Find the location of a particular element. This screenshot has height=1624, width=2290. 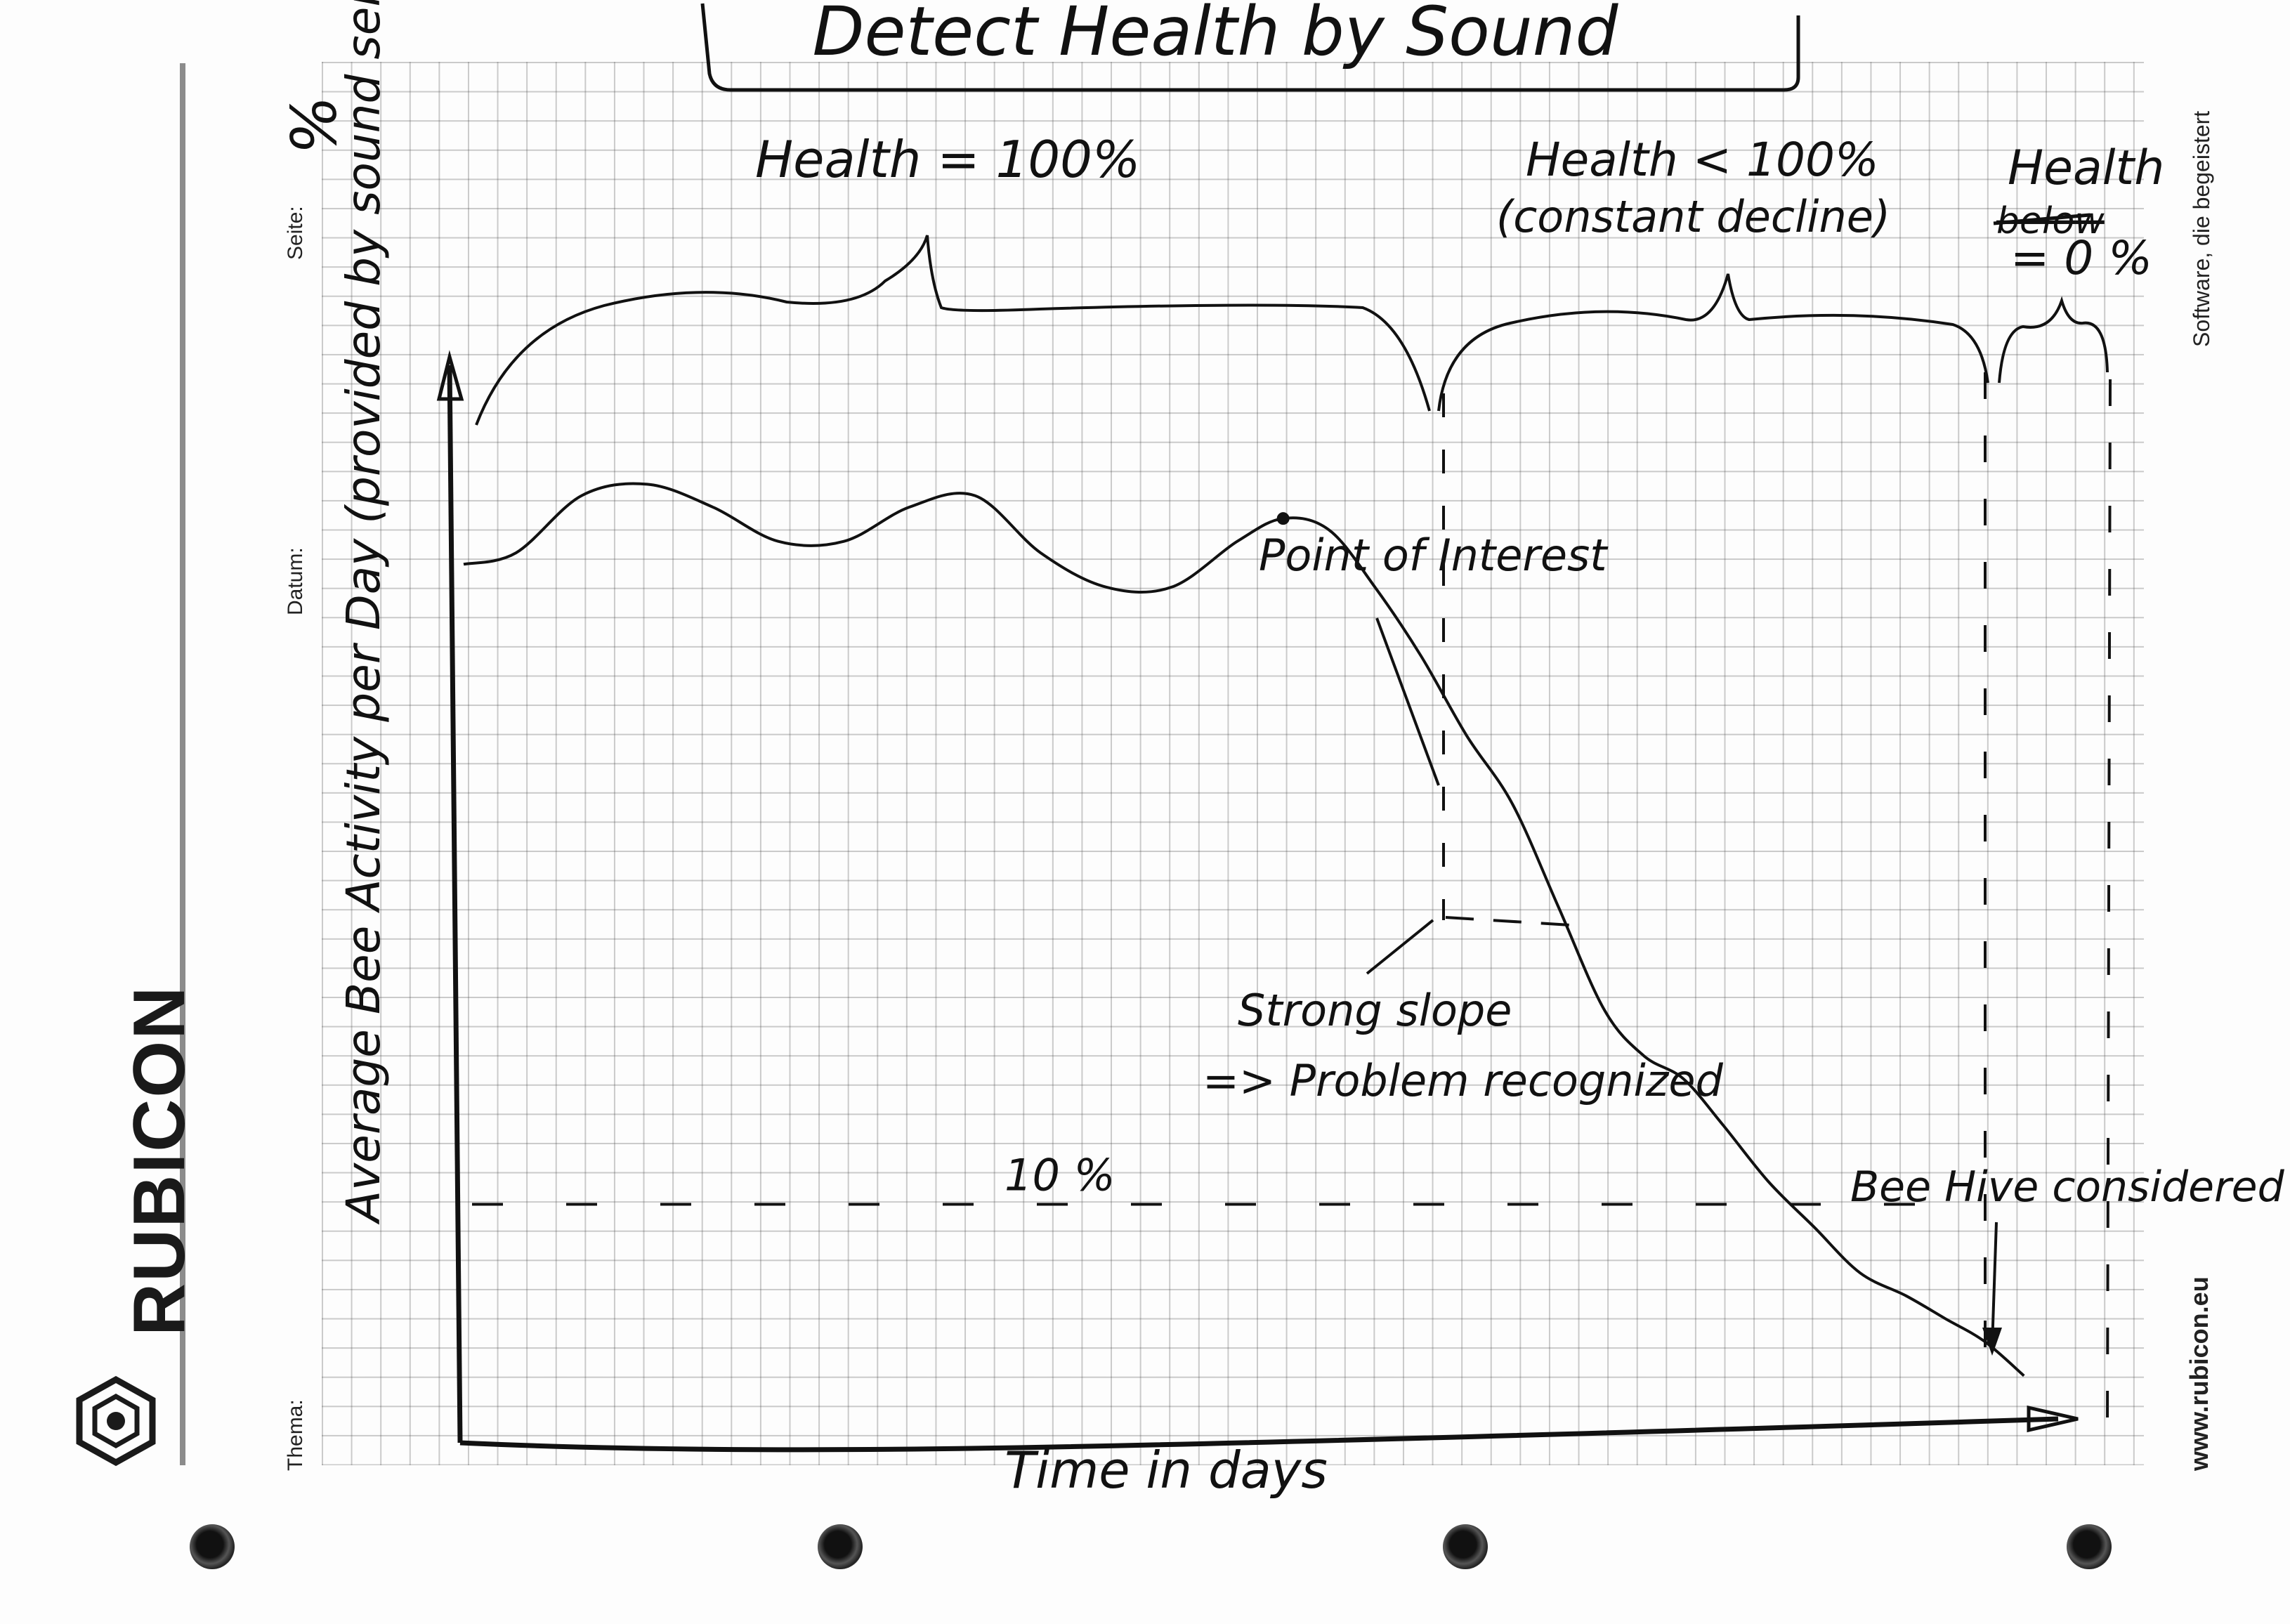

y-axis-arrow-icon is located at coordinates (450, 375).